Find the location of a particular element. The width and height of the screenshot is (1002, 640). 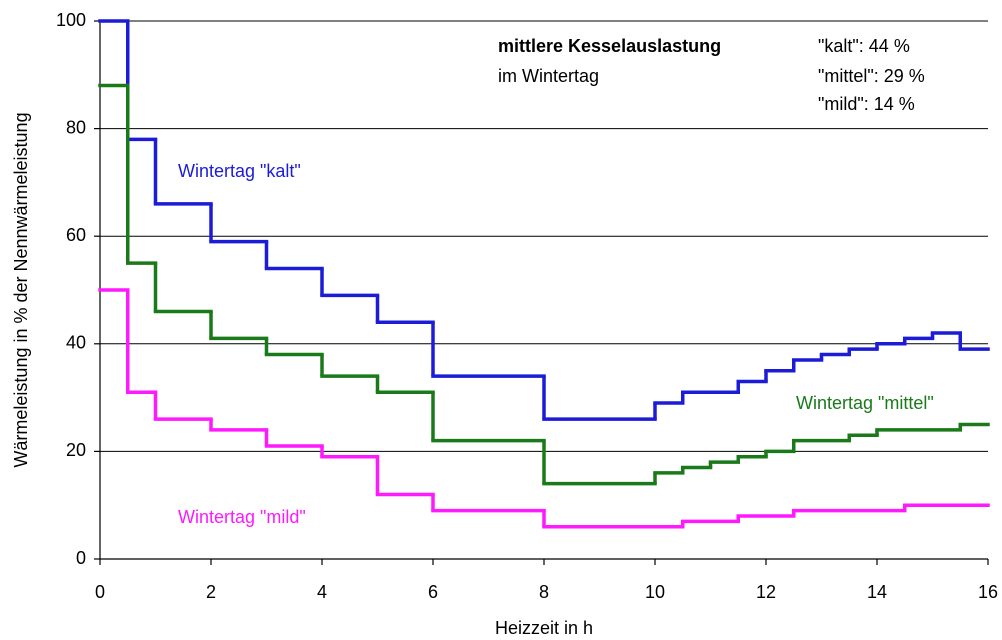

x-tick-label: 2 is located at coordinates (211, 592).